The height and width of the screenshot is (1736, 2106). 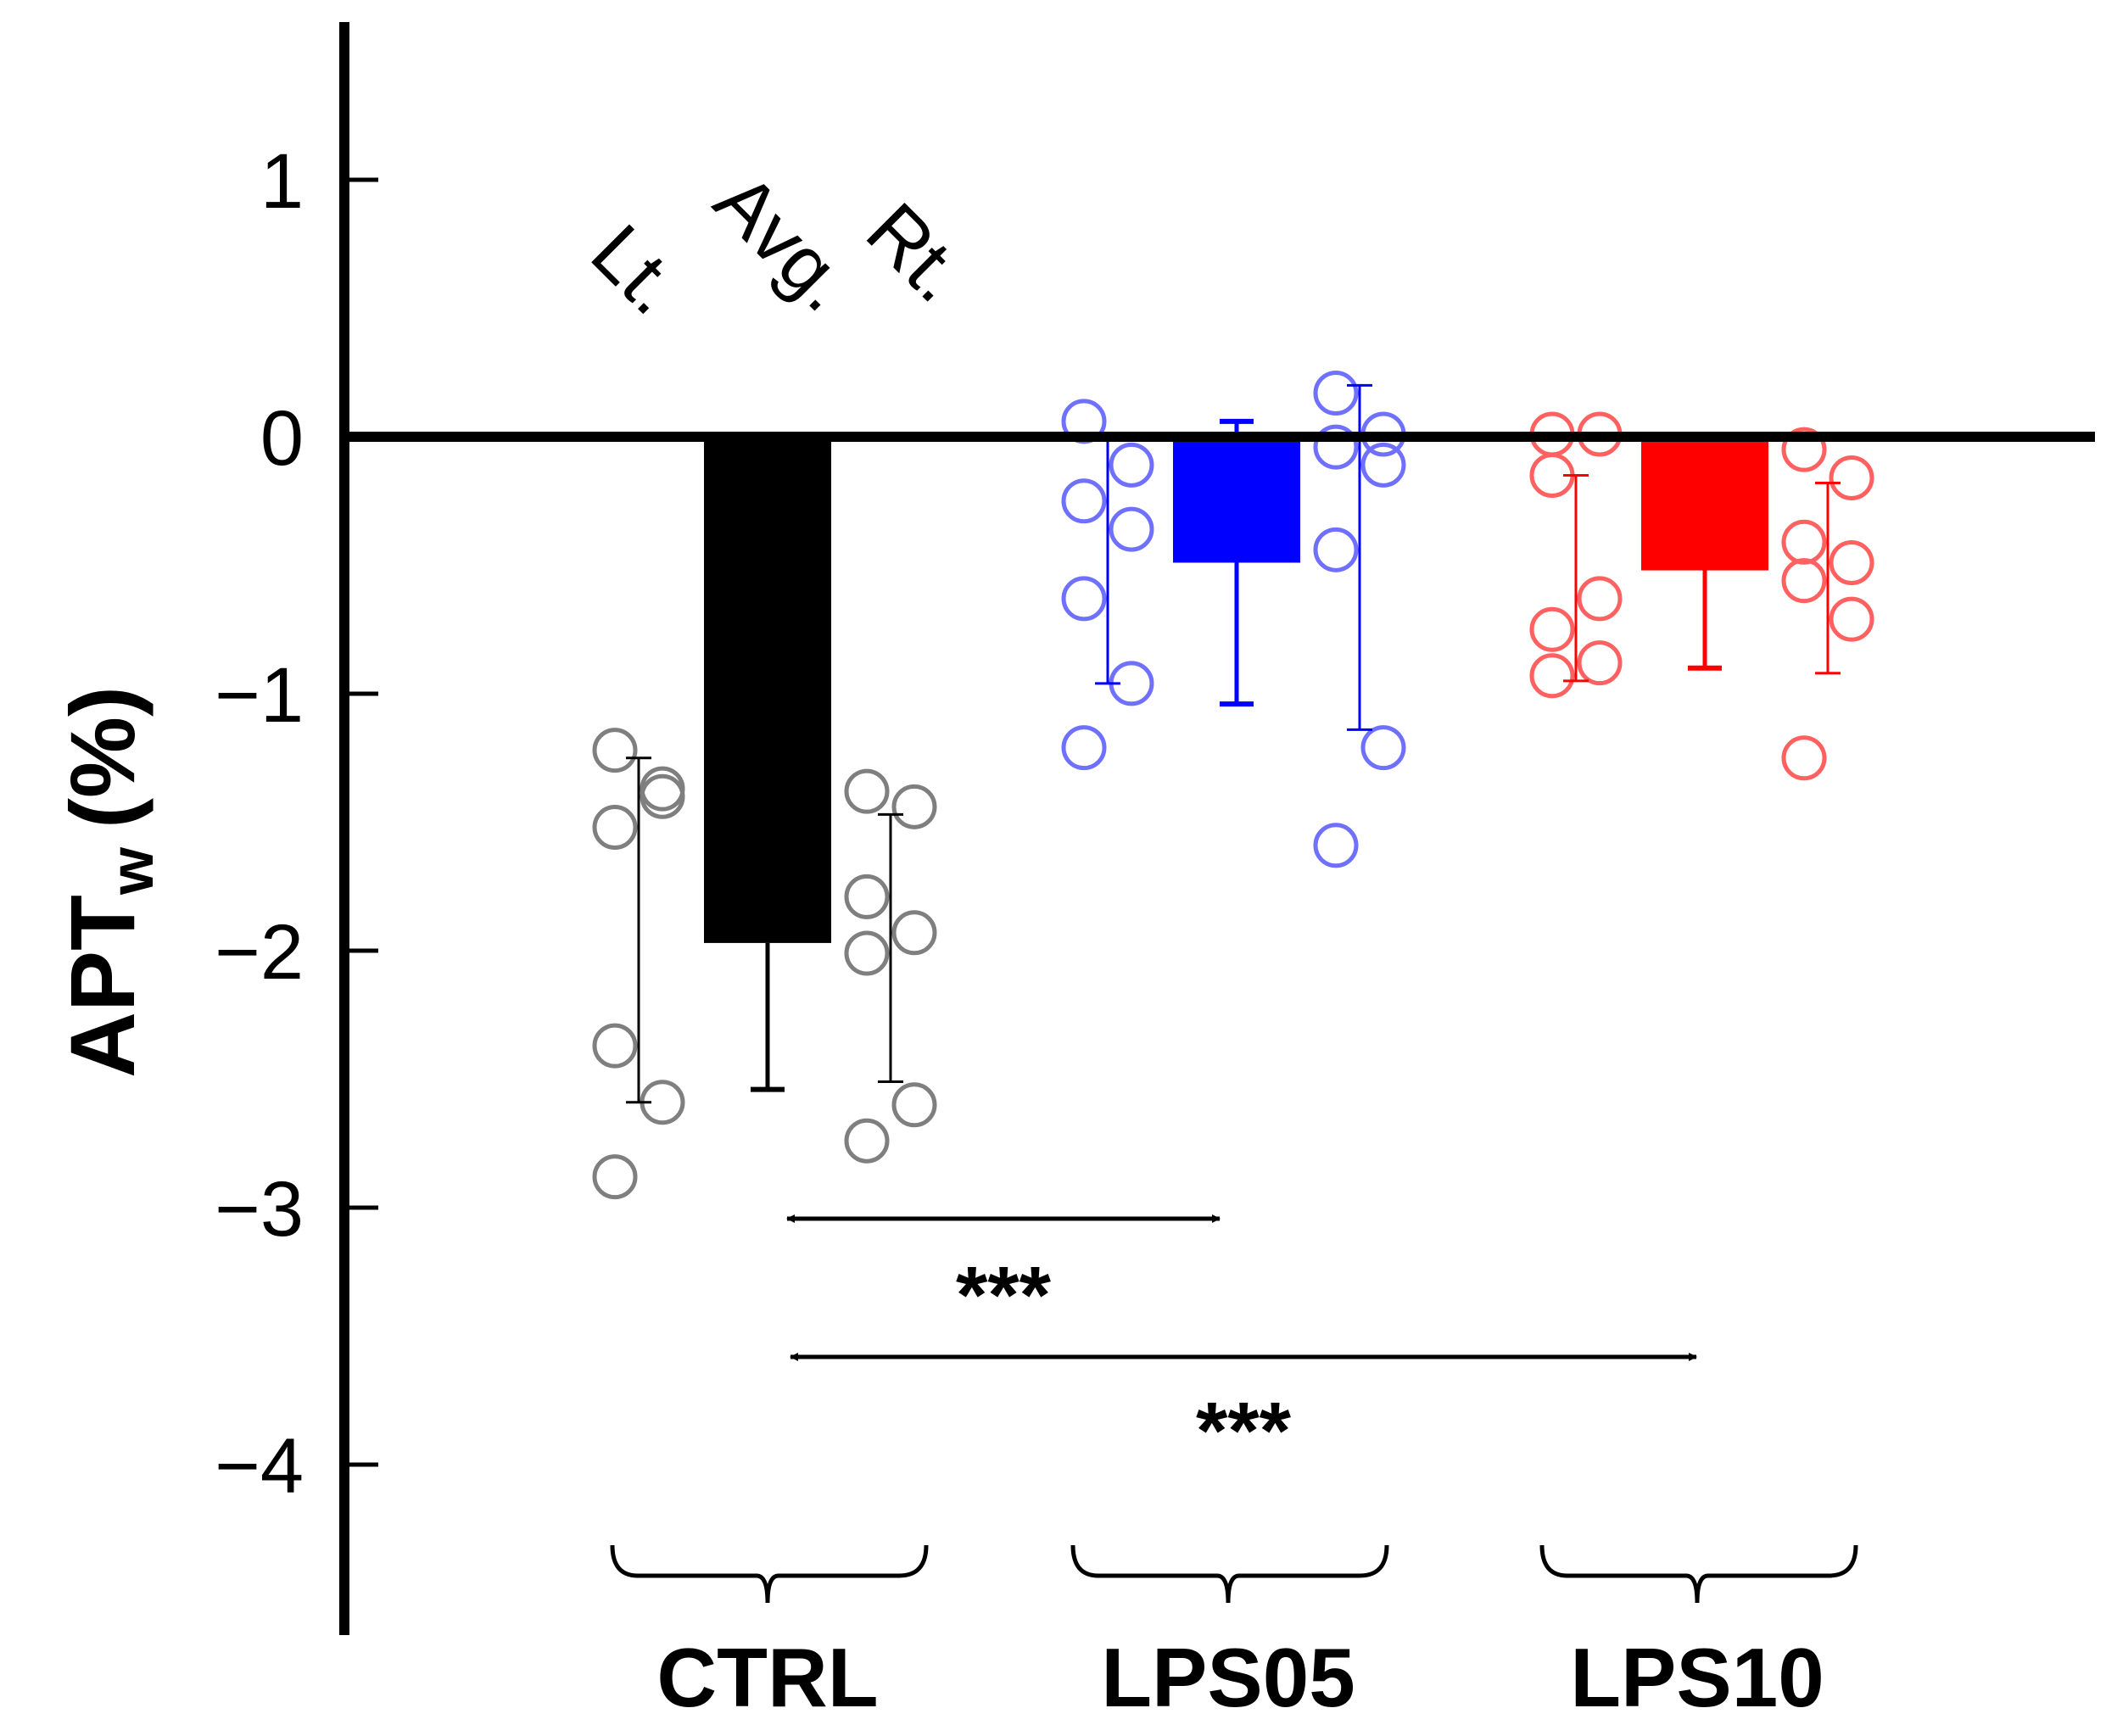 What do you see at coordinates (767, 690) in the screenshot?
I see `ctrl-mean-bar` at bounding box center [767, 690].